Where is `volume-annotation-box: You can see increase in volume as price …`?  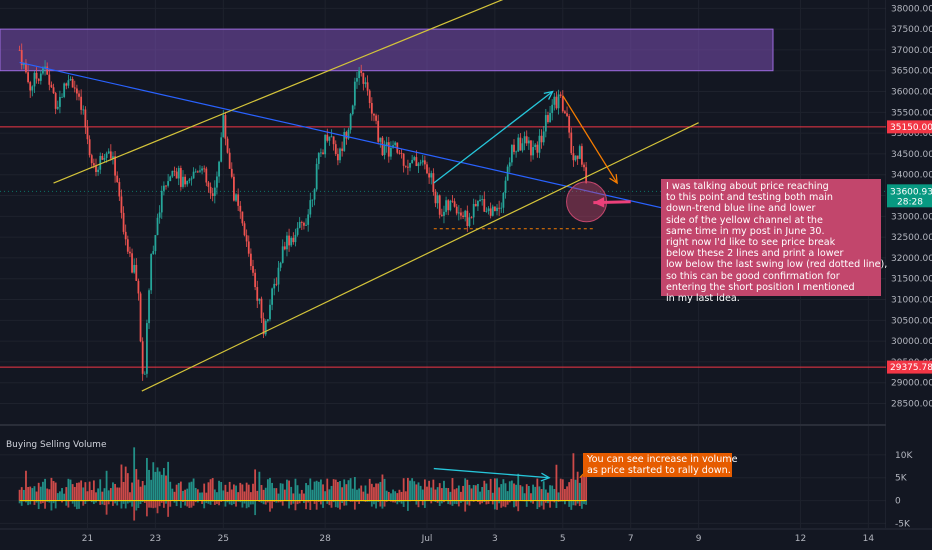 volume-annotation-box: You can see increase in volume as price … is located at coordinates (660, 465).